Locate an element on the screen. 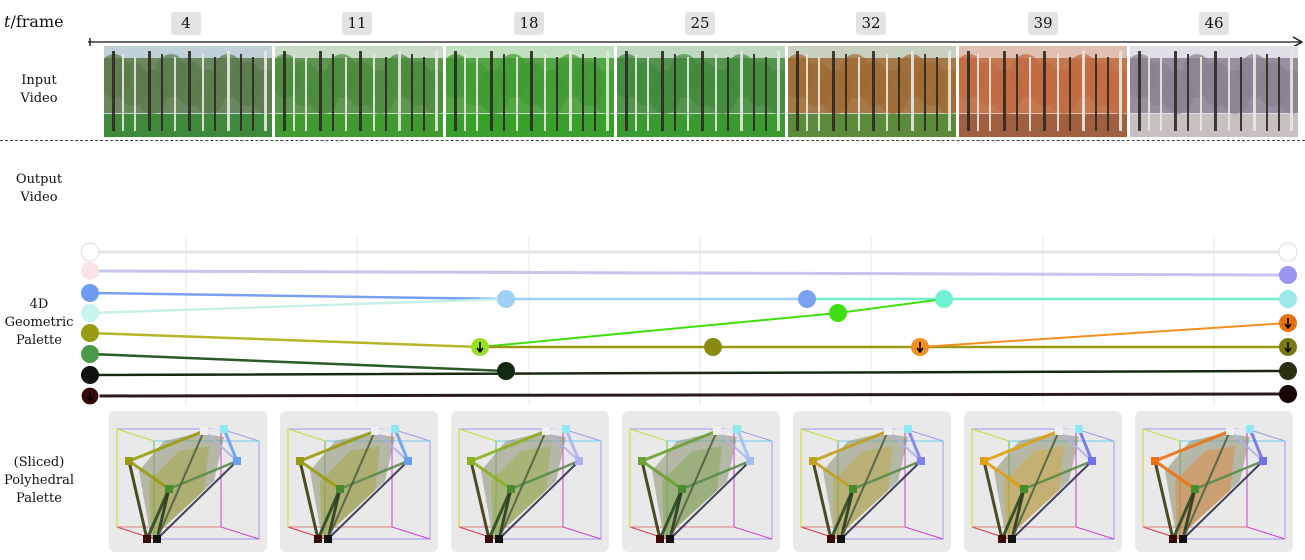 This screenshot has width=1305, height=560. palette-node-orange-end is located at coordinates (1288, 323).